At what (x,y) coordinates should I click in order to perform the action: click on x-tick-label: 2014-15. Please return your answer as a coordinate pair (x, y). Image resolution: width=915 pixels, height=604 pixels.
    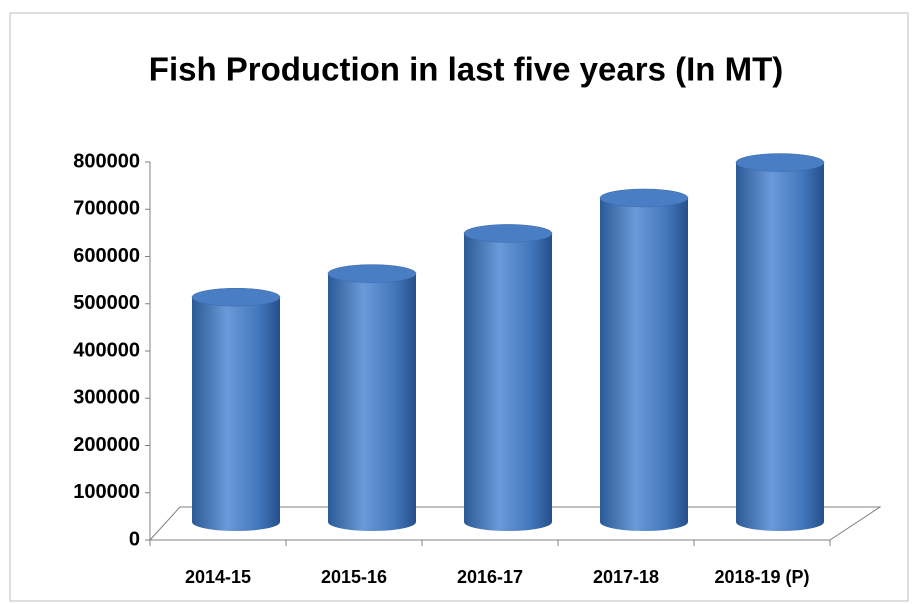
    Looking at the image, I should click on (218, 577).